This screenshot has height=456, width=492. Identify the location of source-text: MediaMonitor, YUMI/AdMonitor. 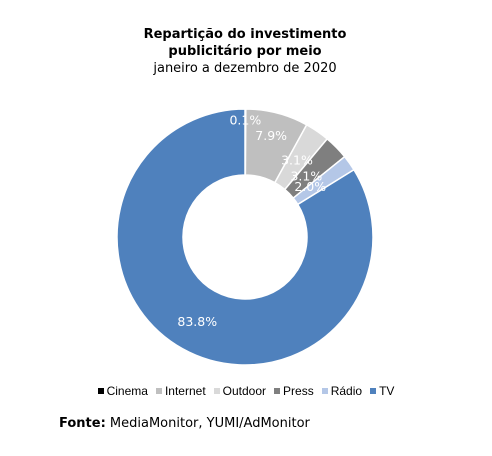
(209, 423).